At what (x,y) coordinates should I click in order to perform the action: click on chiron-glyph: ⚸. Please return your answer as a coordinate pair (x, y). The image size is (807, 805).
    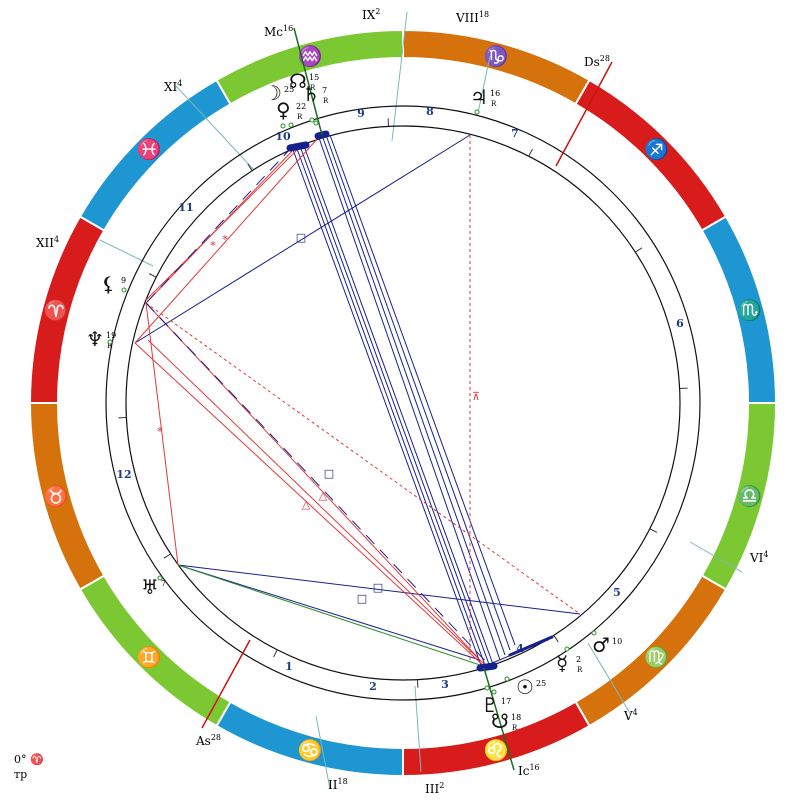
    Looking at the image, I should click on (108, 284).